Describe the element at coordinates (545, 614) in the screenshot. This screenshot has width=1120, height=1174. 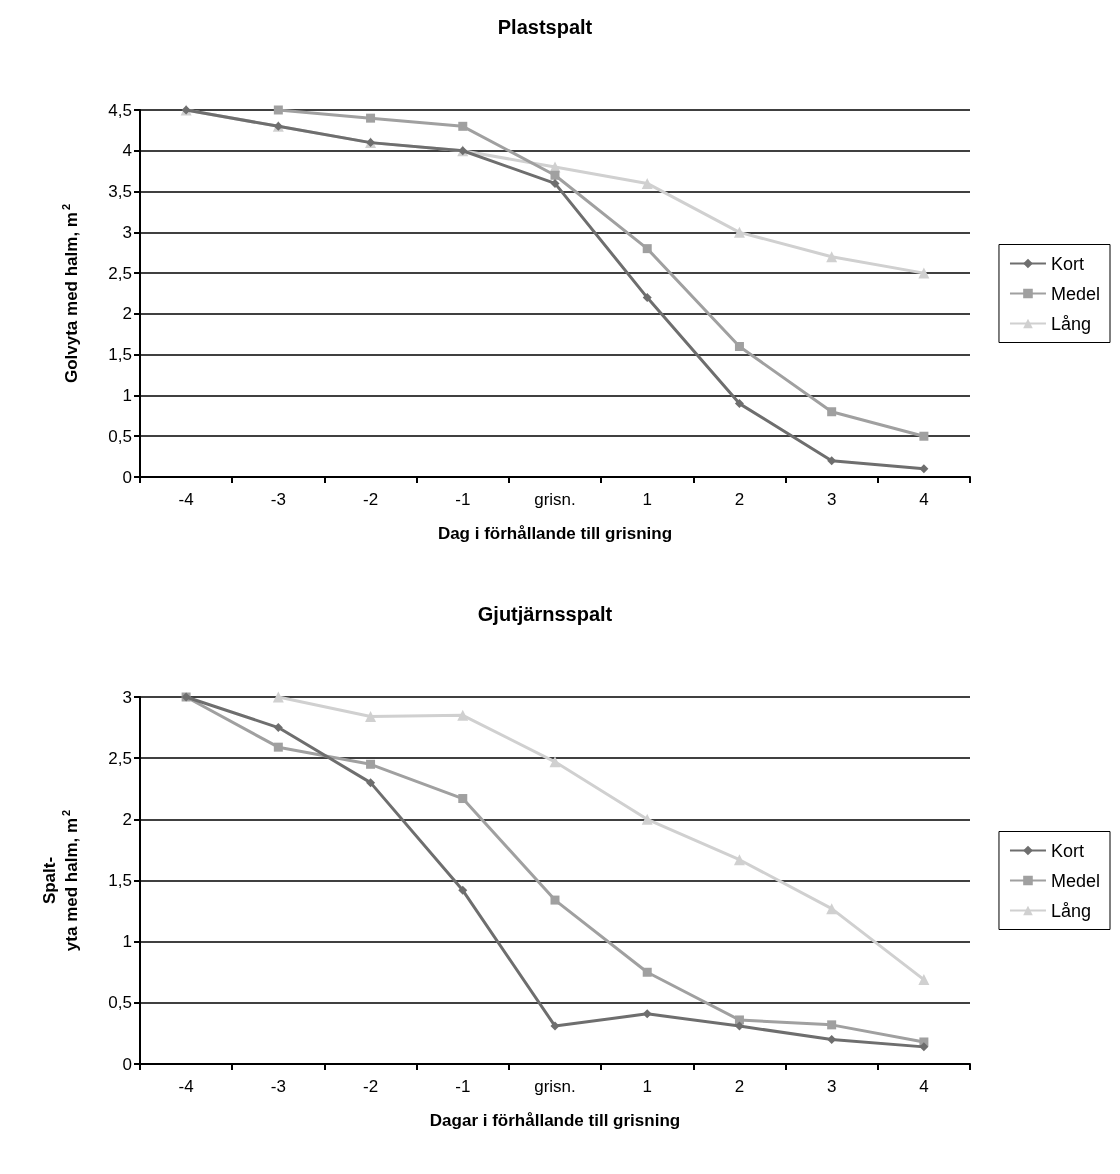
I see `chart-title: Gjutjärnsspalt` at that location.